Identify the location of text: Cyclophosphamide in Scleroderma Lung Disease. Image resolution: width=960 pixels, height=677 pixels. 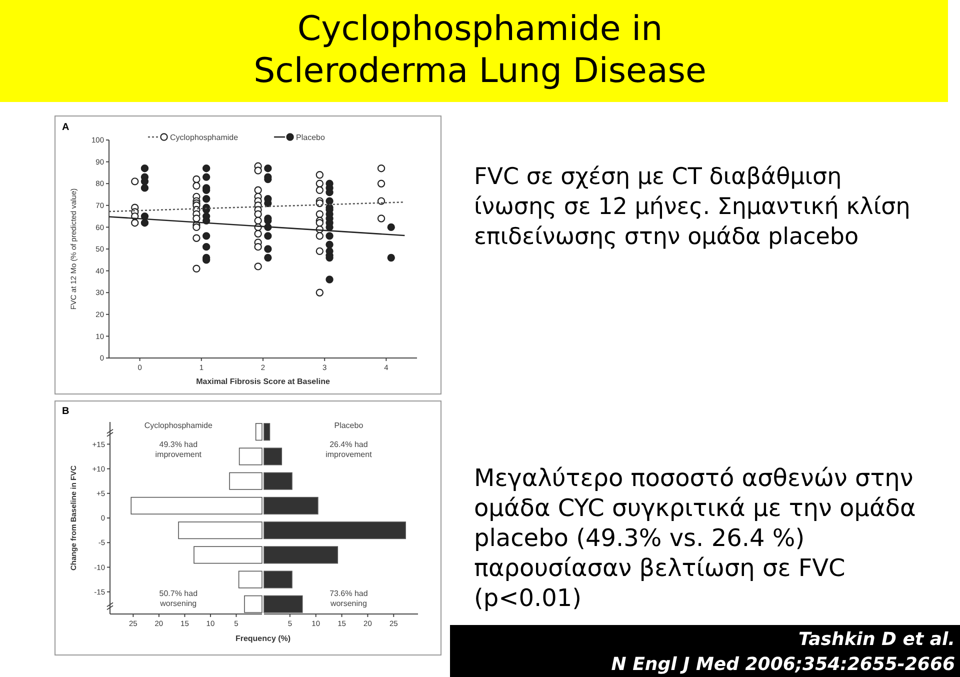
(480, 50).